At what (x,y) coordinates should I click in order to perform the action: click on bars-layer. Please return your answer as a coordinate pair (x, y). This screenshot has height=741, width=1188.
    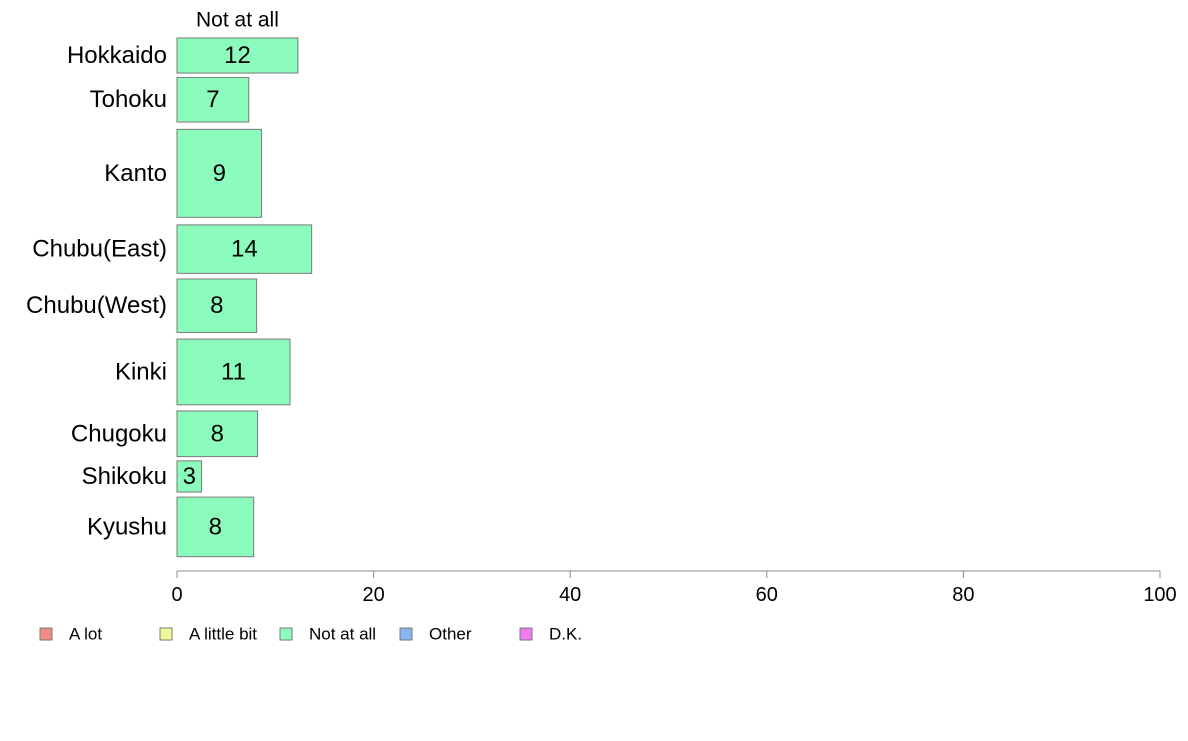
    Looking at the image, I should click on (244, 297).